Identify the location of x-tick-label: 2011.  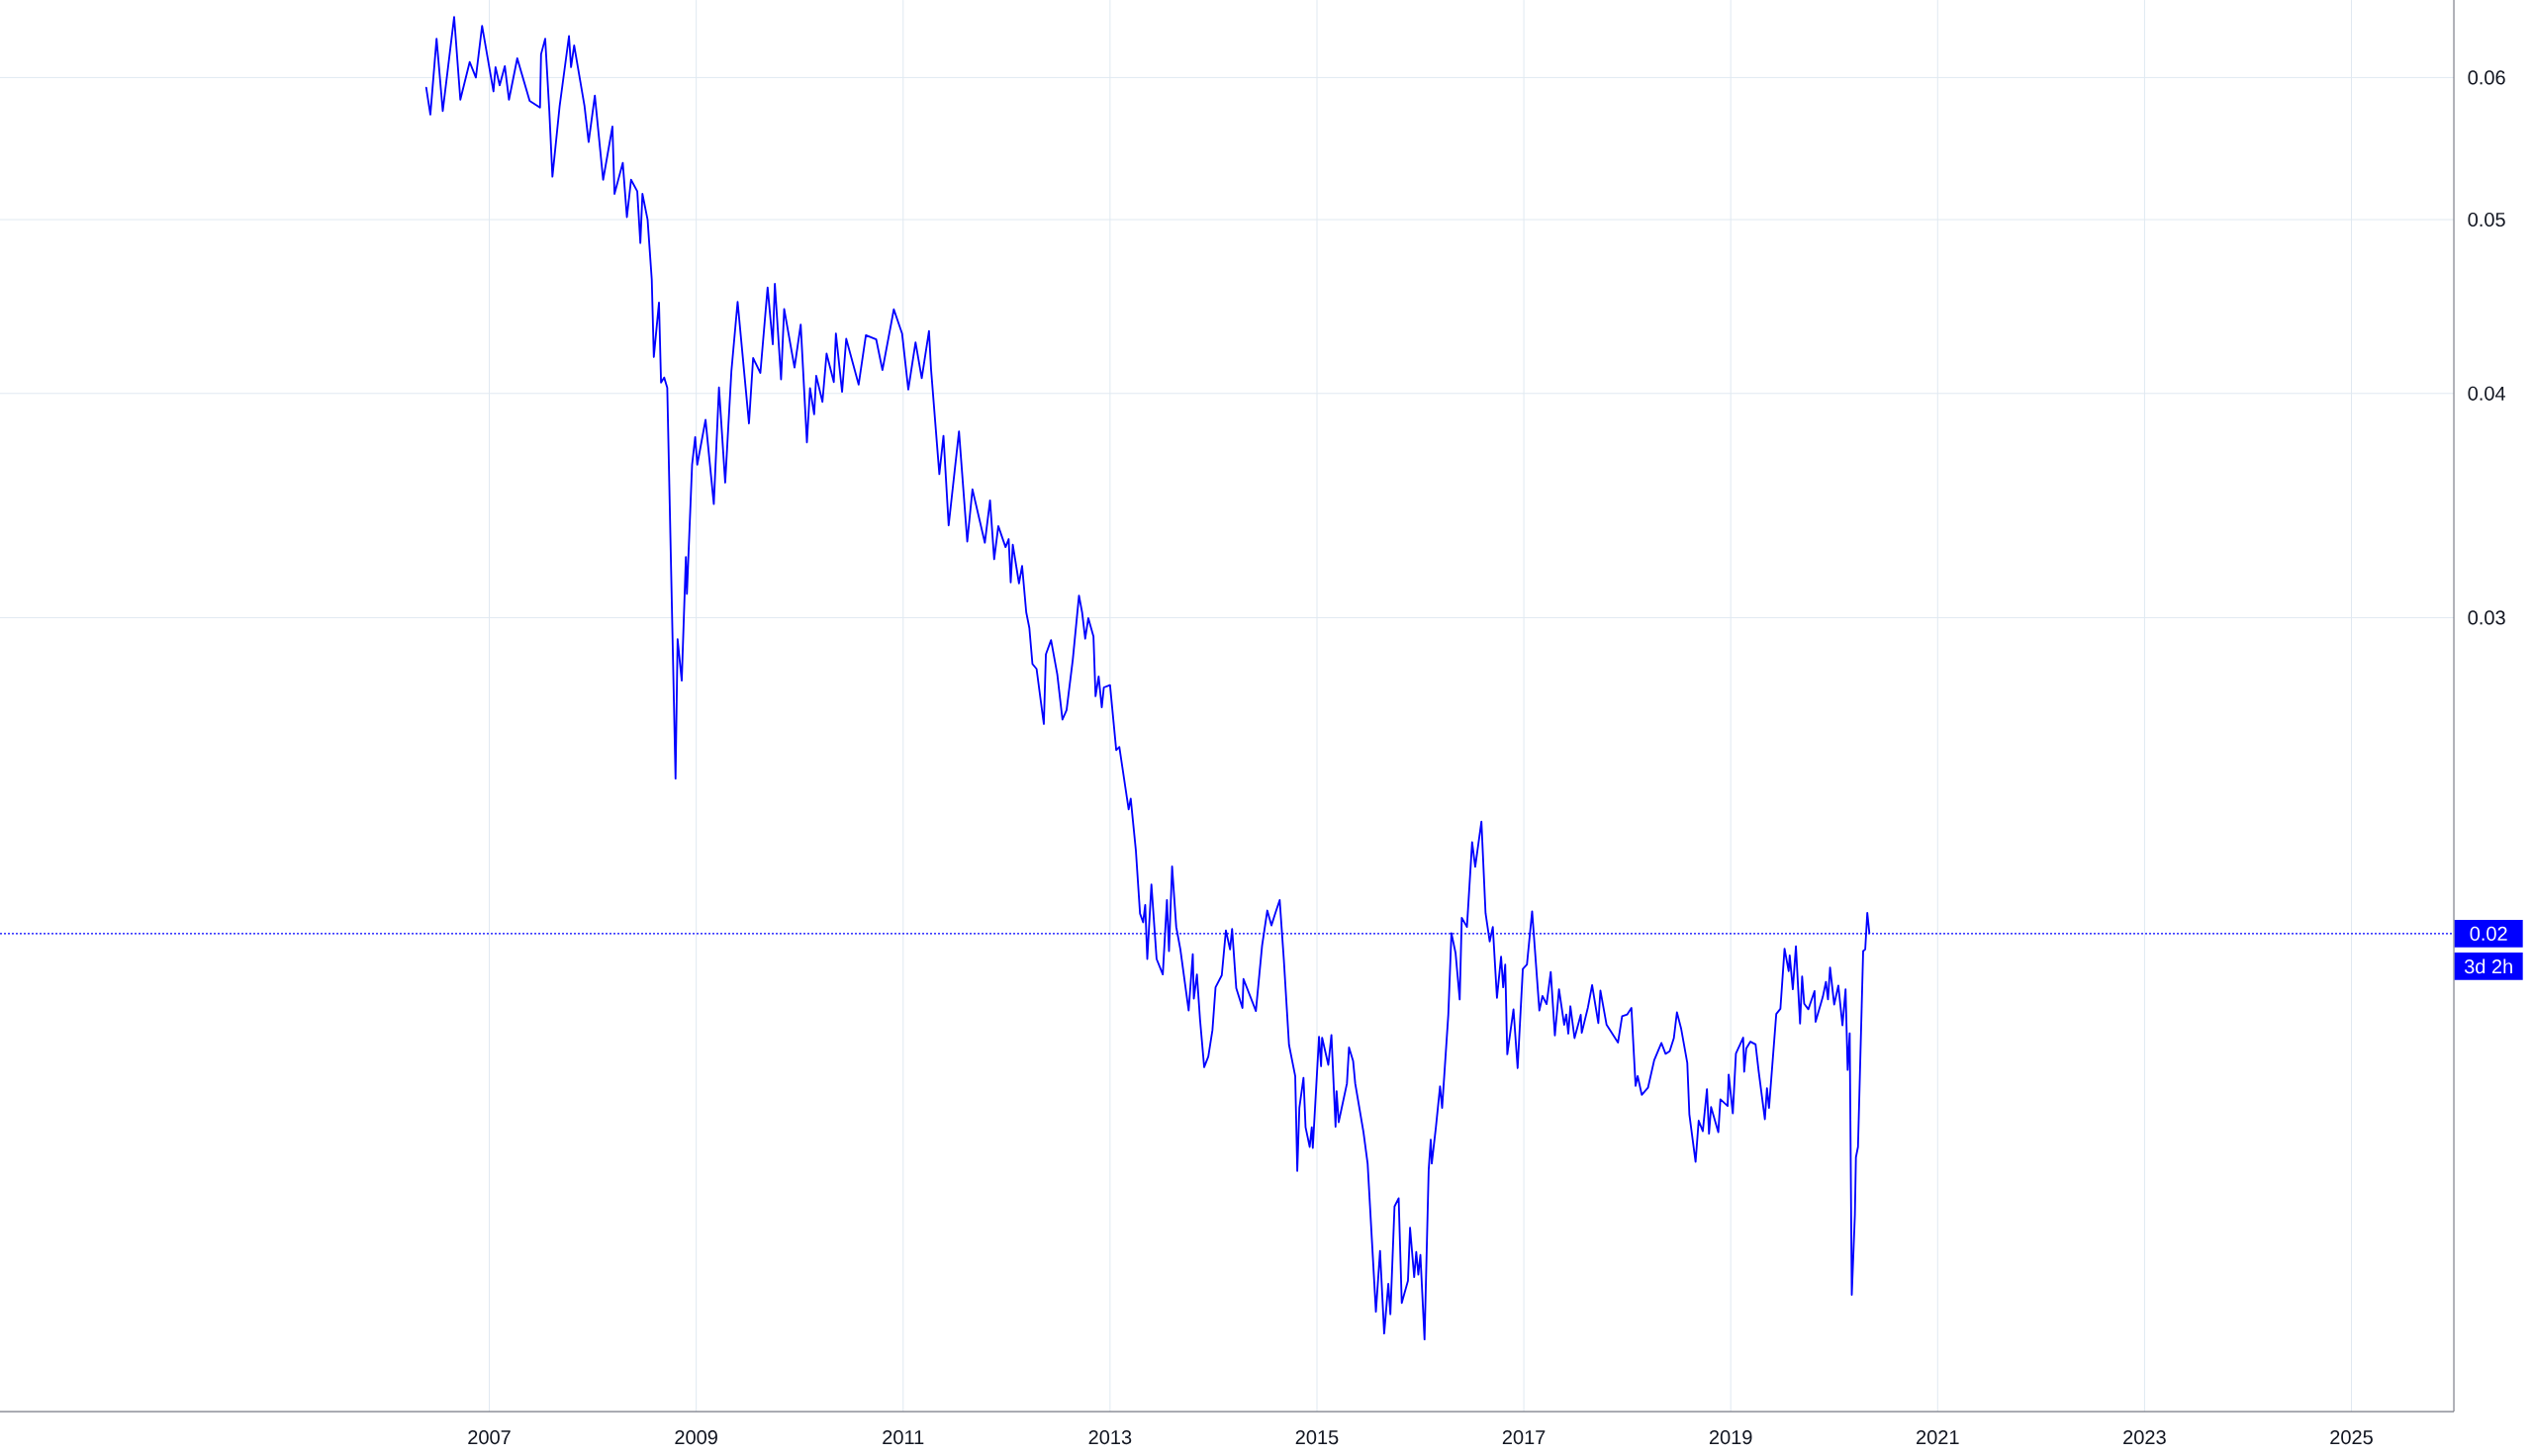
(904, 1437).